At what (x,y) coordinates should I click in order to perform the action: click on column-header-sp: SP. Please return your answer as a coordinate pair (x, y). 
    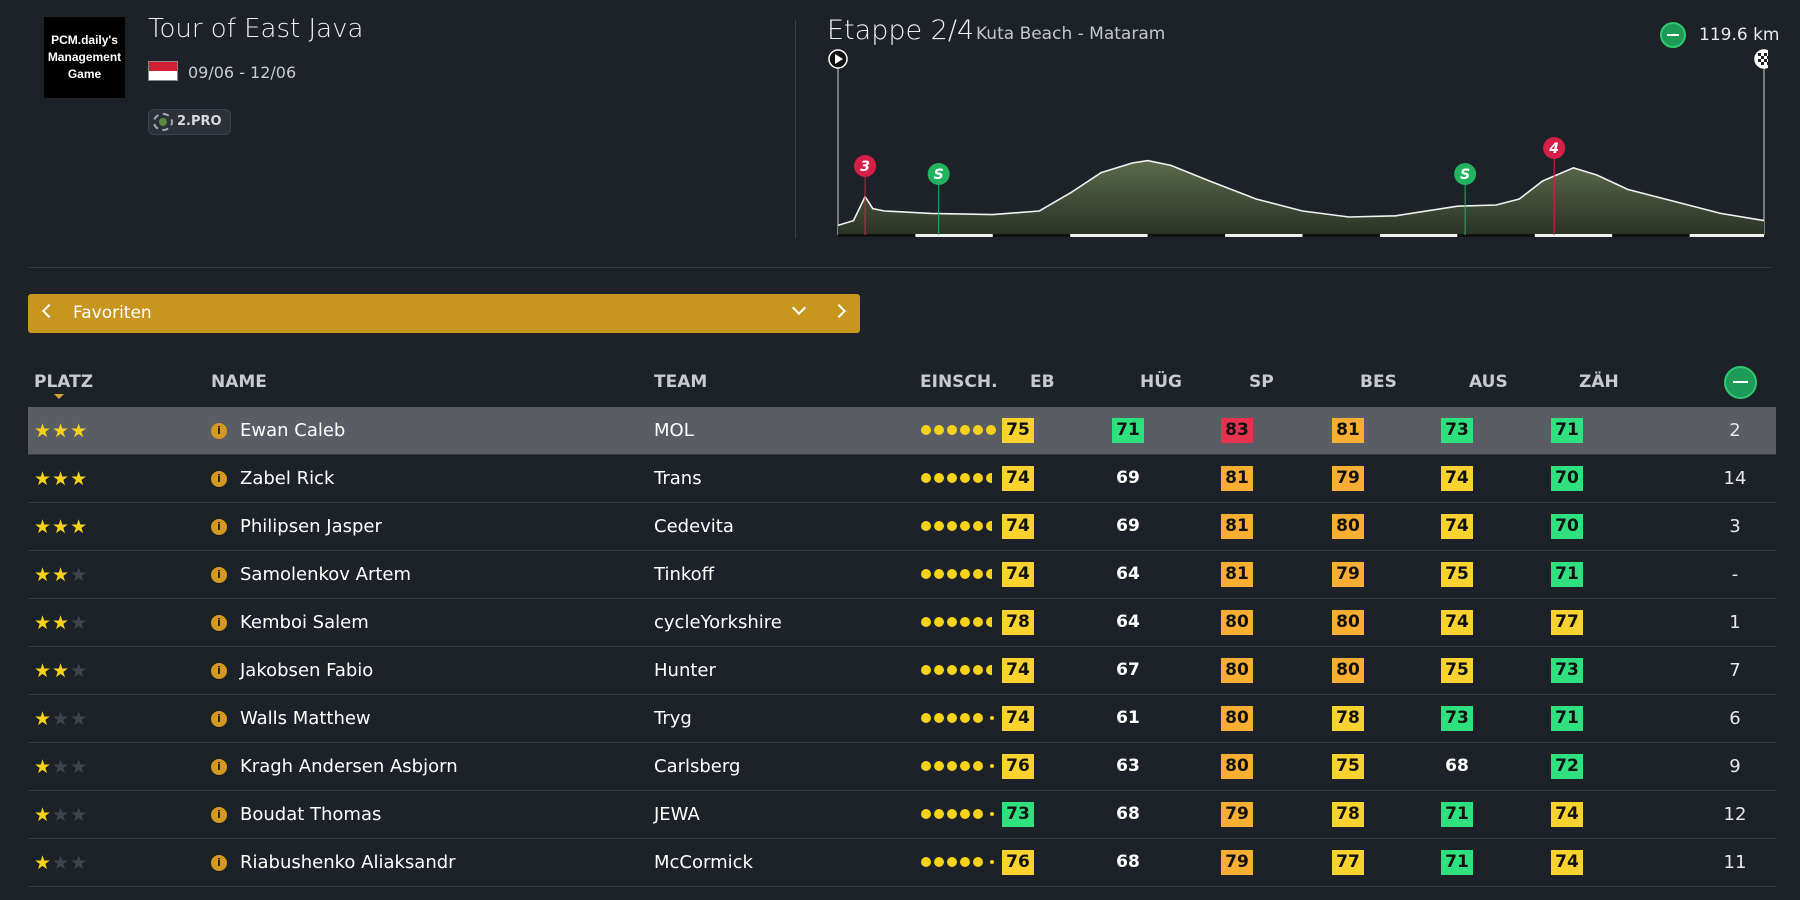
    Looking at the image, I should click on (1261, 382).